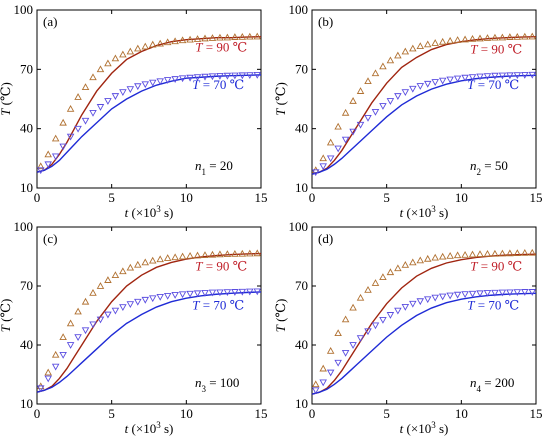 Image resolution: width=550 pixels, height=438 pixels. I want to click on panel-label: (a), so click(50, 21).